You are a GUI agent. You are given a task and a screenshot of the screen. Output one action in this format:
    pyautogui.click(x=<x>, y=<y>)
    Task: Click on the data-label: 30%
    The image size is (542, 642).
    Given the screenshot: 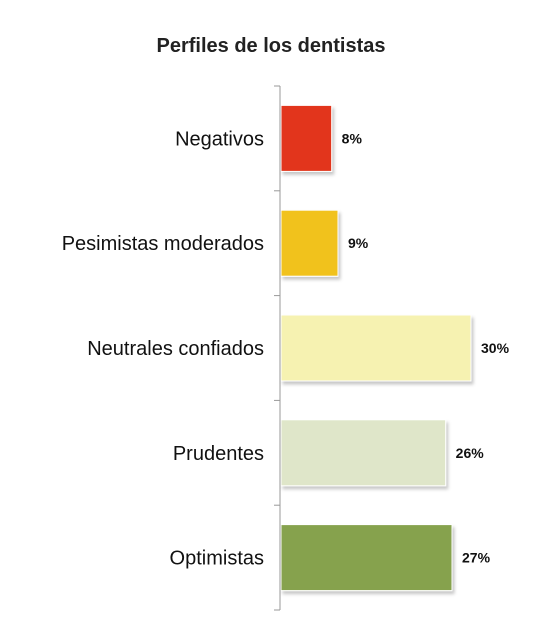 What is the action you would take?
    pyautogui.click(x=495, y=348)
    